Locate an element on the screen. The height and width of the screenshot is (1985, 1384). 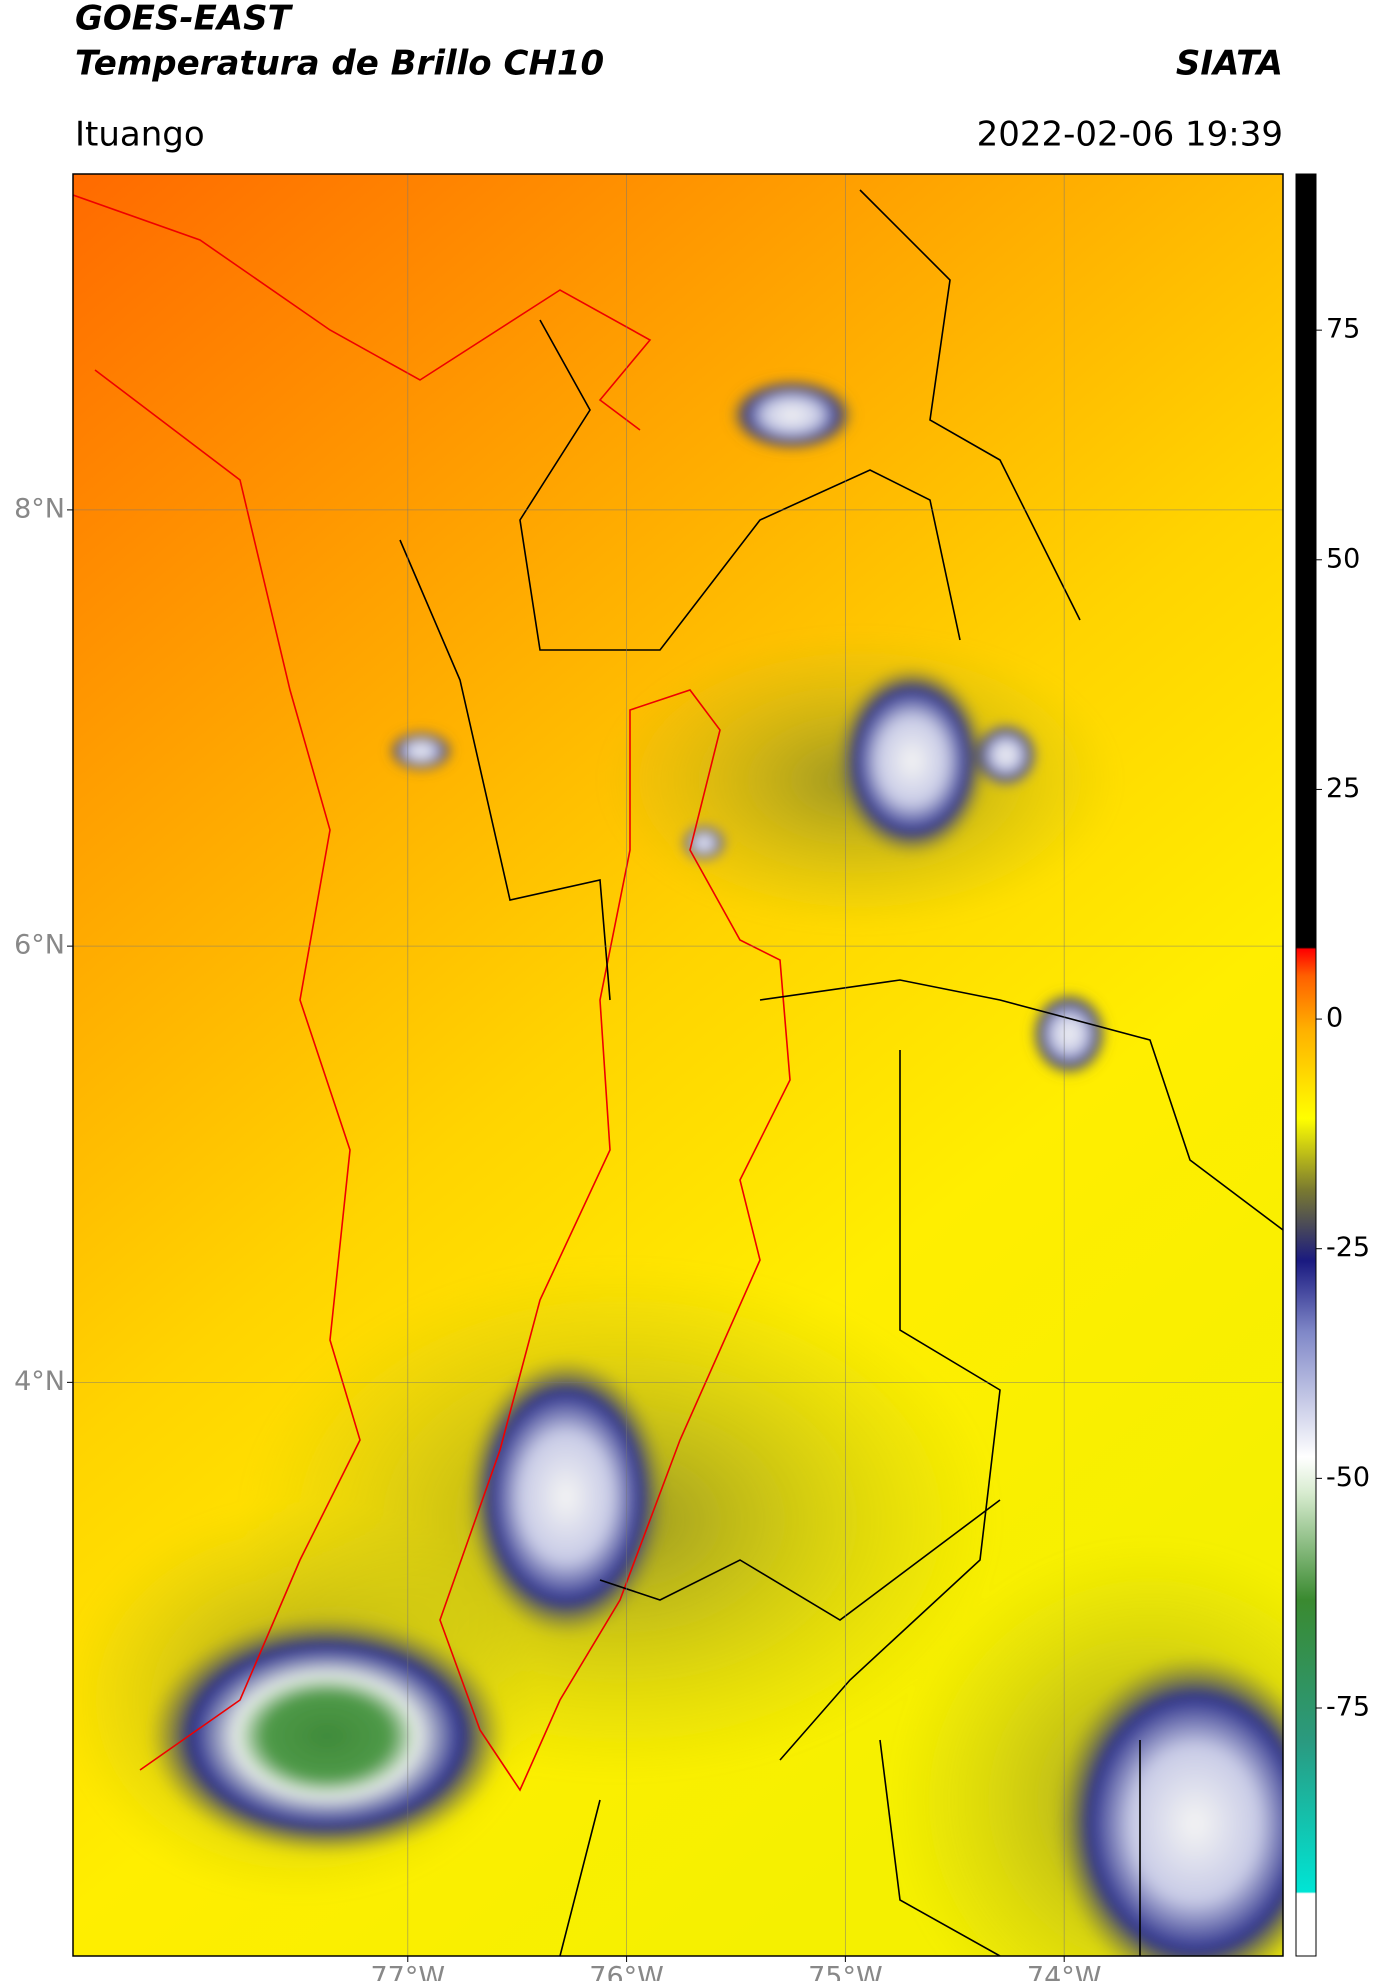
colorbar-tick-label: 50 is located at coordinates (1343, 558).